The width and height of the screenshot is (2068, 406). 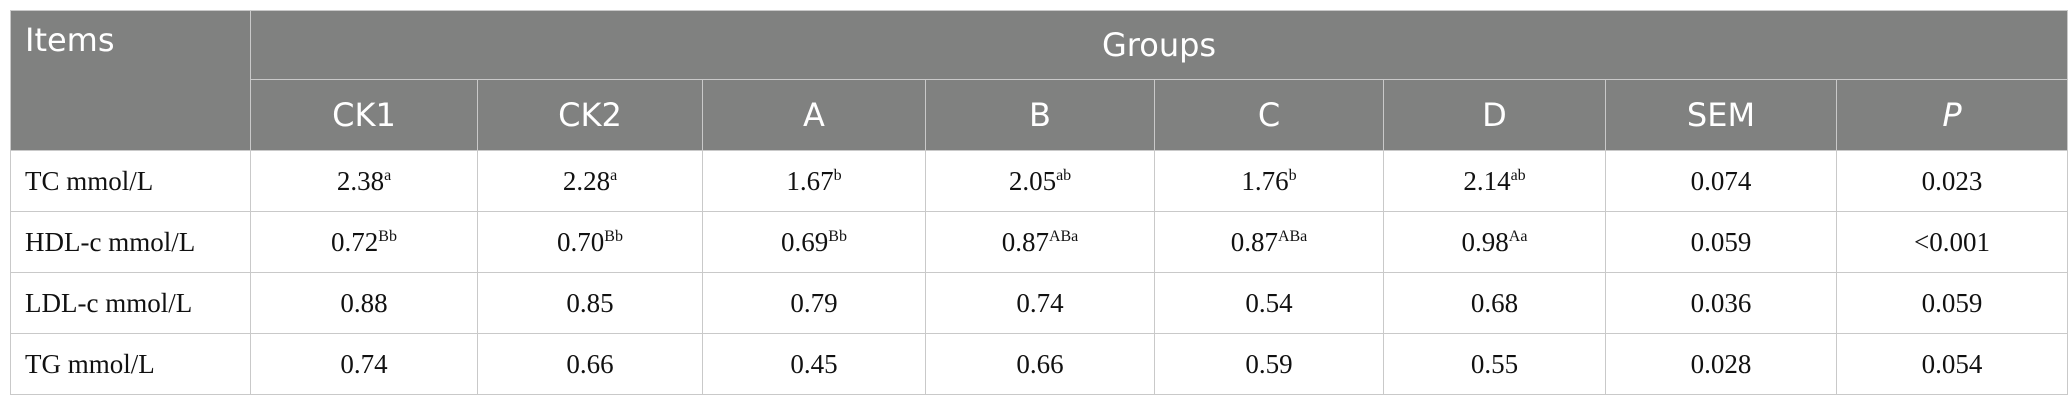 I want to click on column-header: A, so click(x=814, y=115).